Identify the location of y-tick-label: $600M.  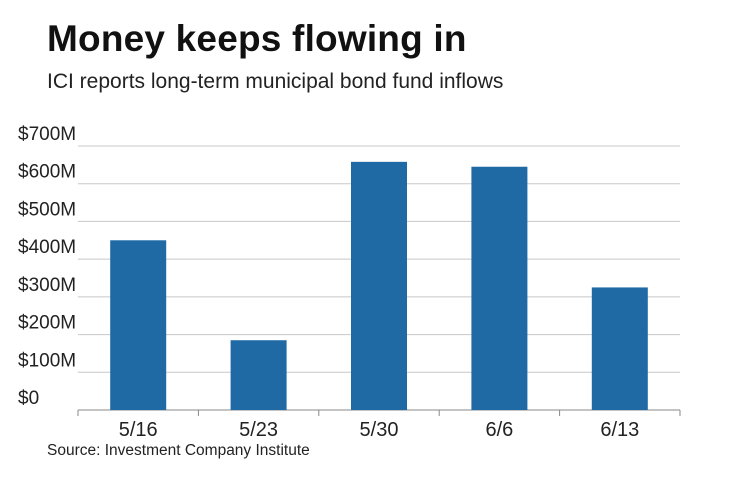
(47, 172).